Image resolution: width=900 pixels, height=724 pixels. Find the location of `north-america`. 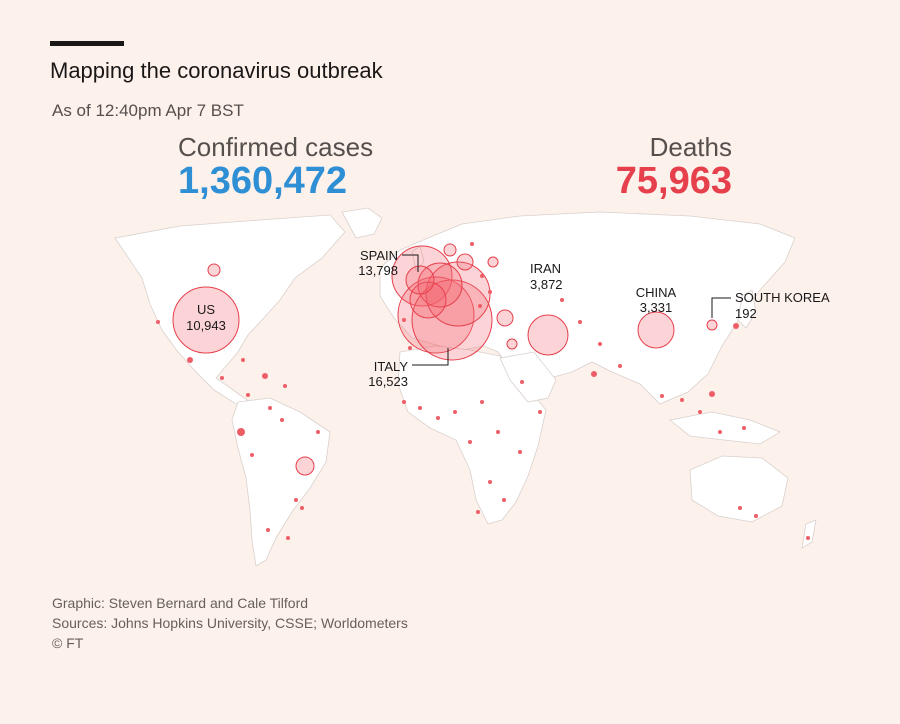

north-america is located at coordinates (230, 309).